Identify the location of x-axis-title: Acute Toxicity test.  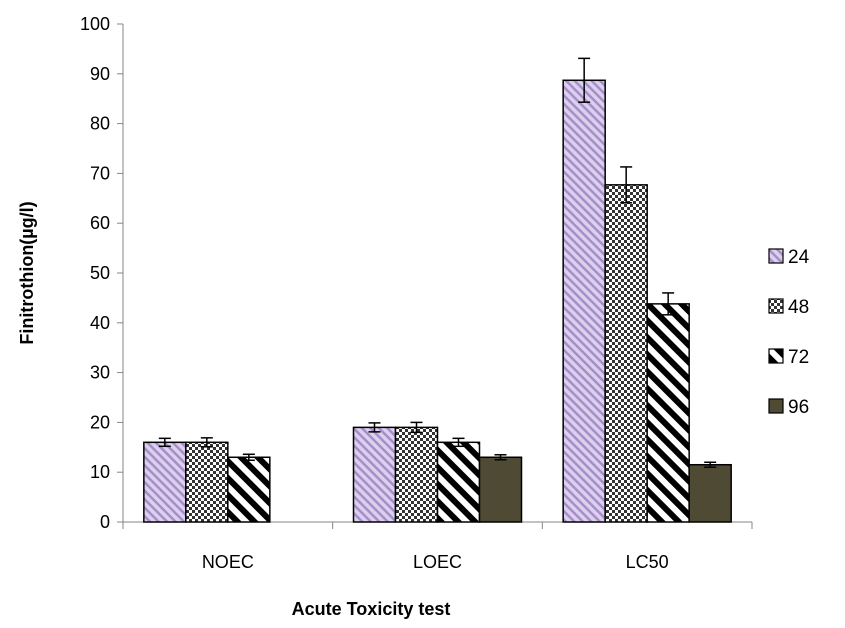
(371, 609).